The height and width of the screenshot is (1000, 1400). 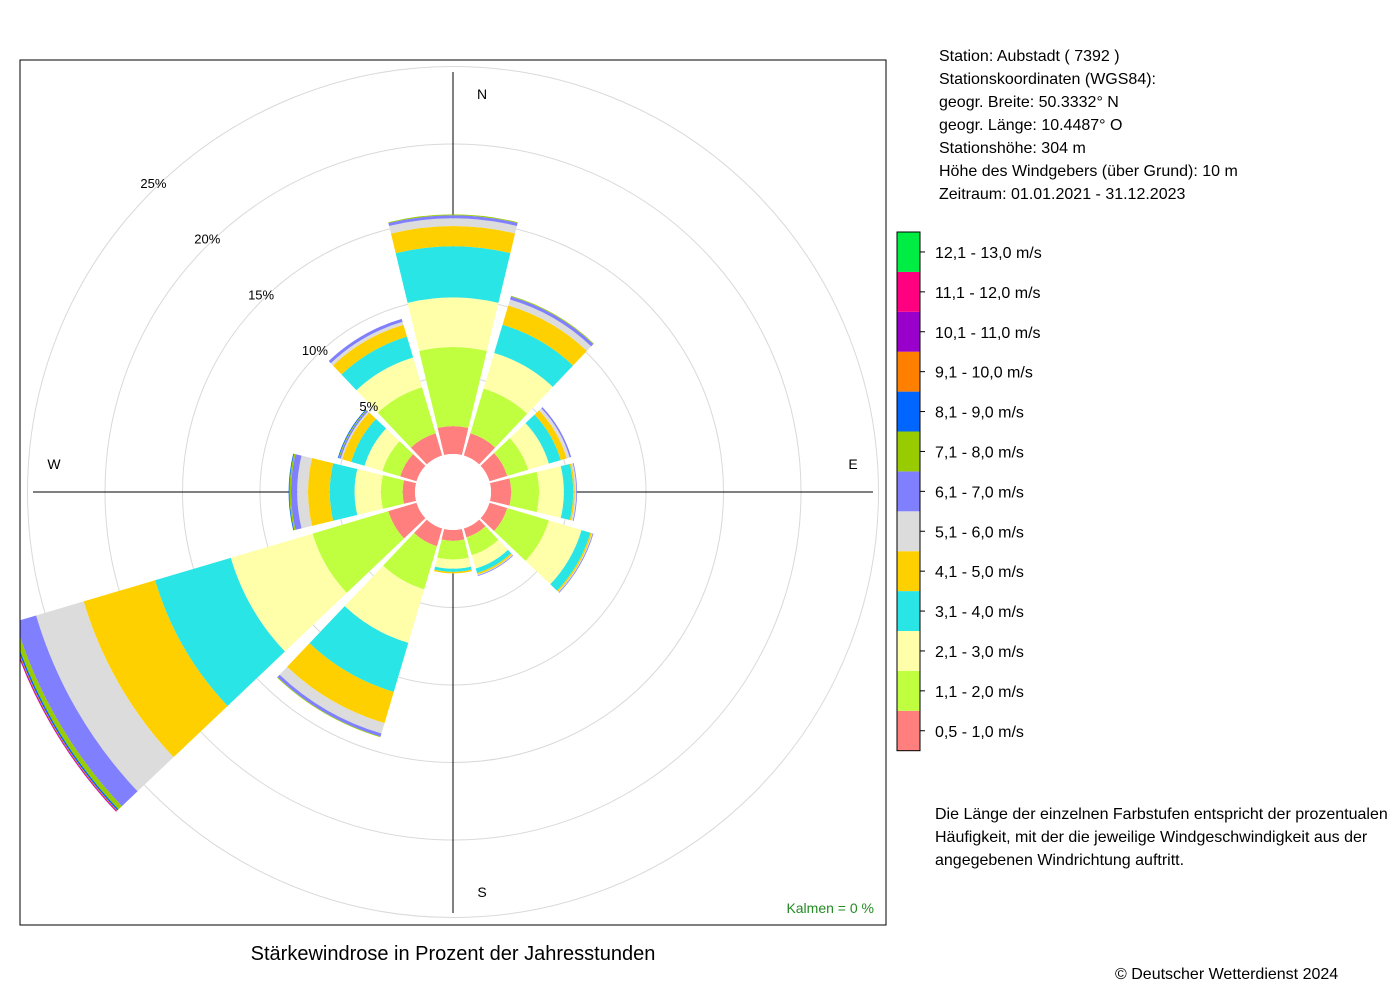 I want to click on wedge-segment-dir210-bin4, so click(x=340, y=683).